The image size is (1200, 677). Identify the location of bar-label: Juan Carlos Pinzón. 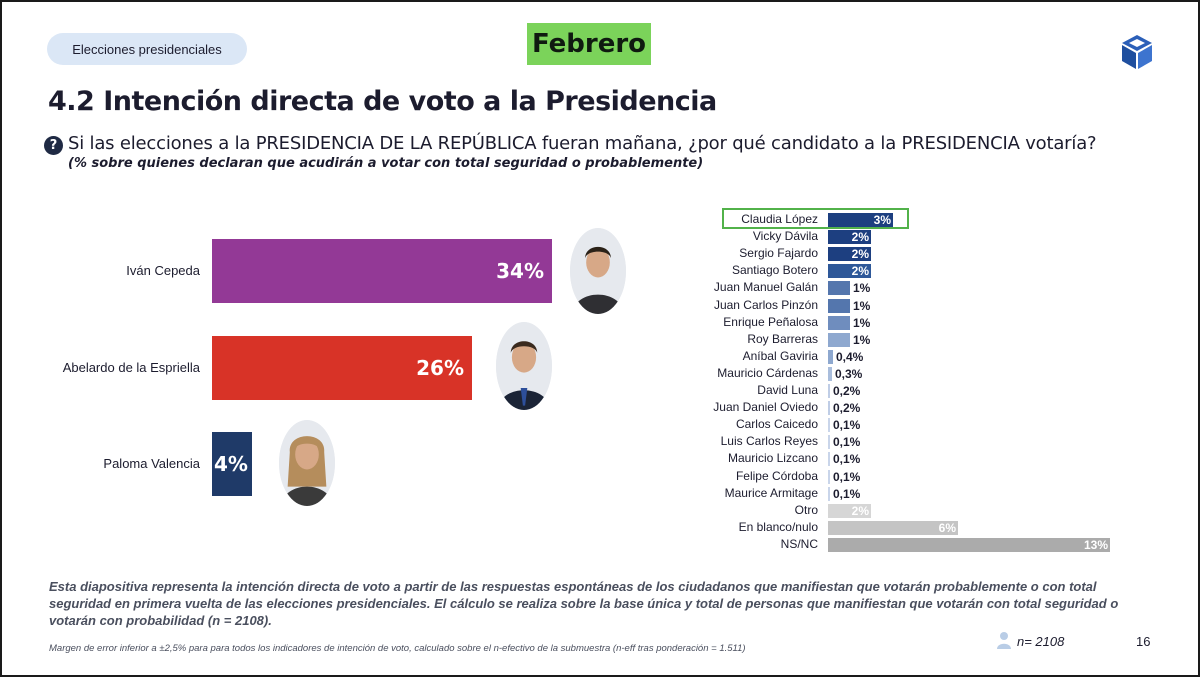
(765, 305).